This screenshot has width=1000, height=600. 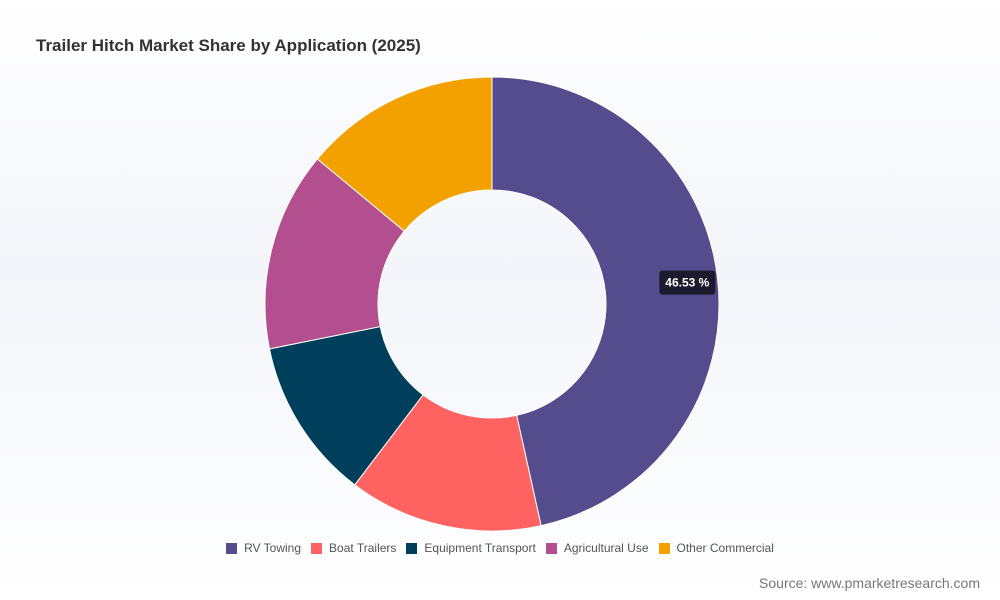 I want to click on legend-label: Boat Trailers, so click(x=363, y=548).